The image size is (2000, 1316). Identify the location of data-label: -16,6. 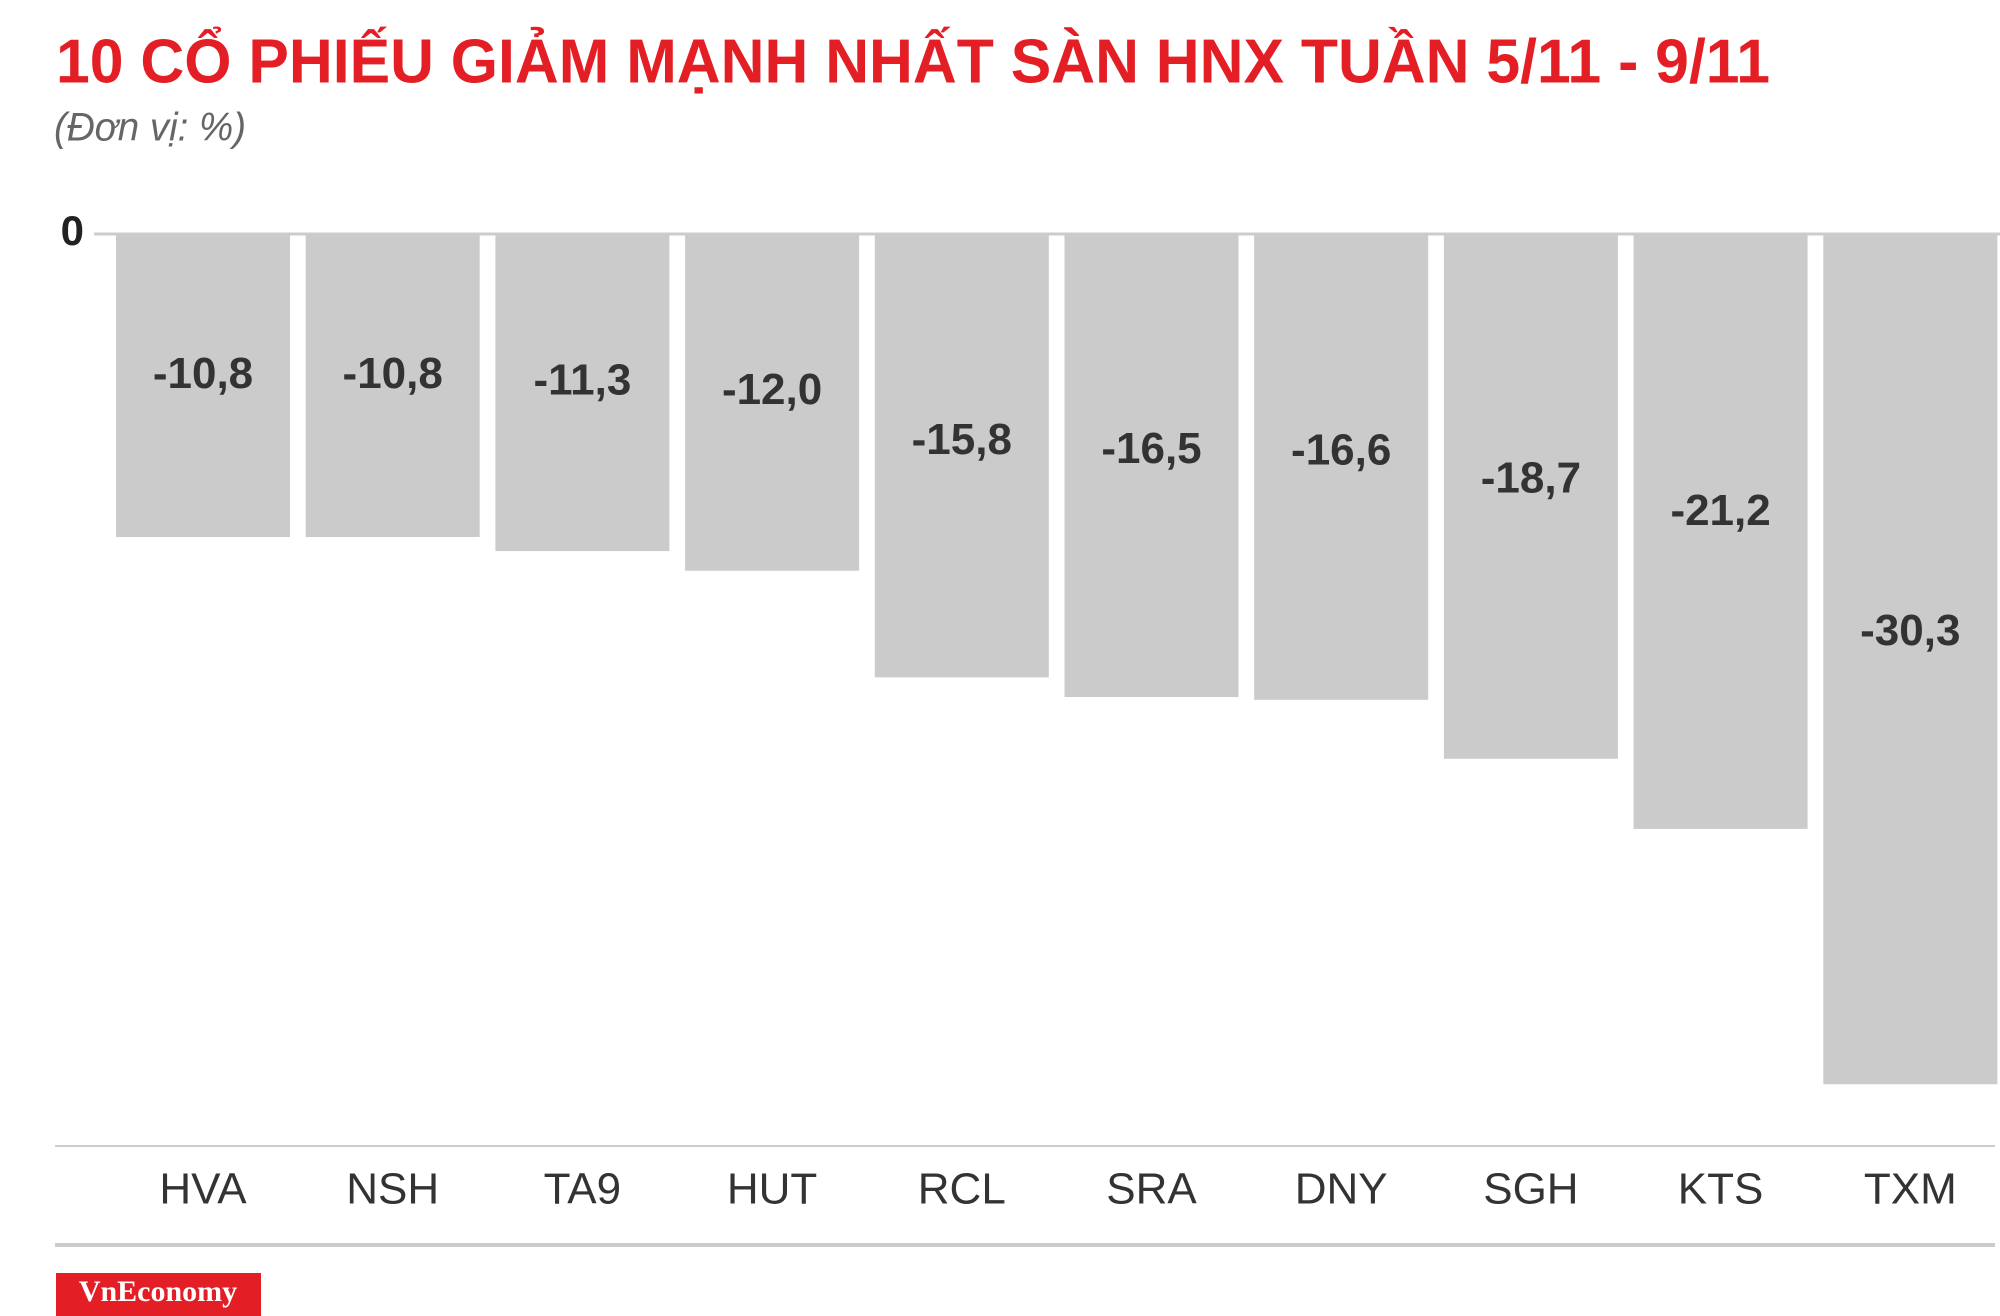
(1341, 450).